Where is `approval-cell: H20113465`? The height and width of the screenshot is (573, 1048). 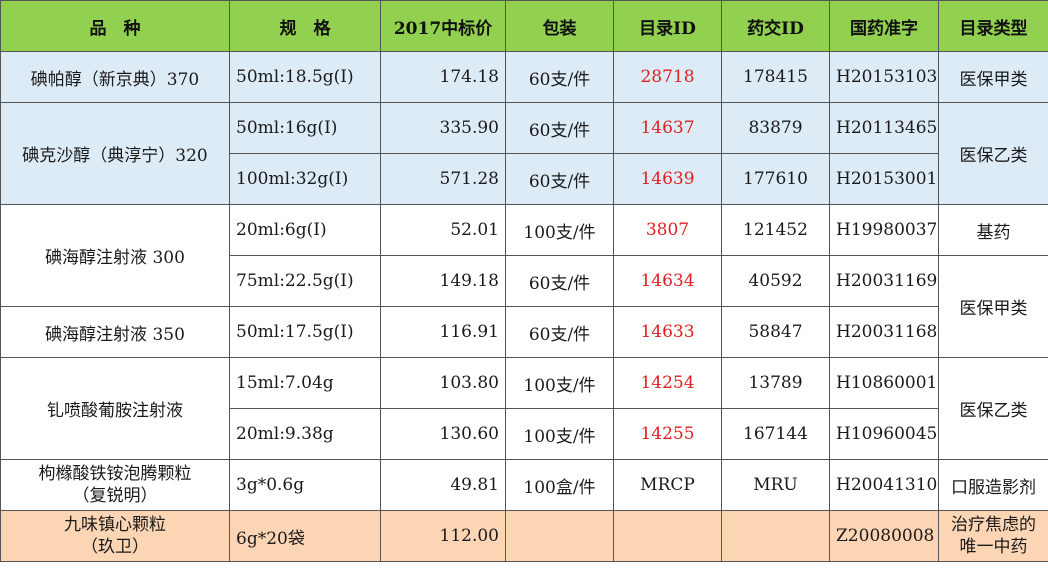
approval-cell: H20113465 is located at coordinates (884, 128).